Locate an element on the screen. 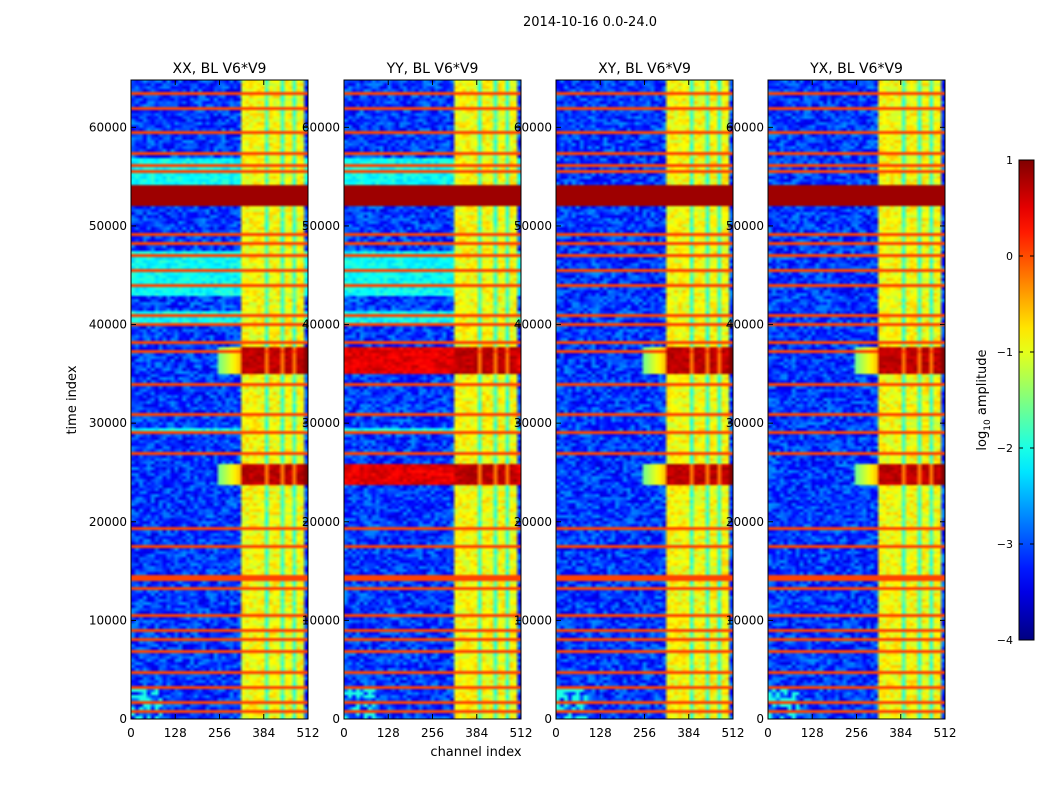 The image size is (1050, 804). y-axis-label: time index is located at coordinates (72, 399).